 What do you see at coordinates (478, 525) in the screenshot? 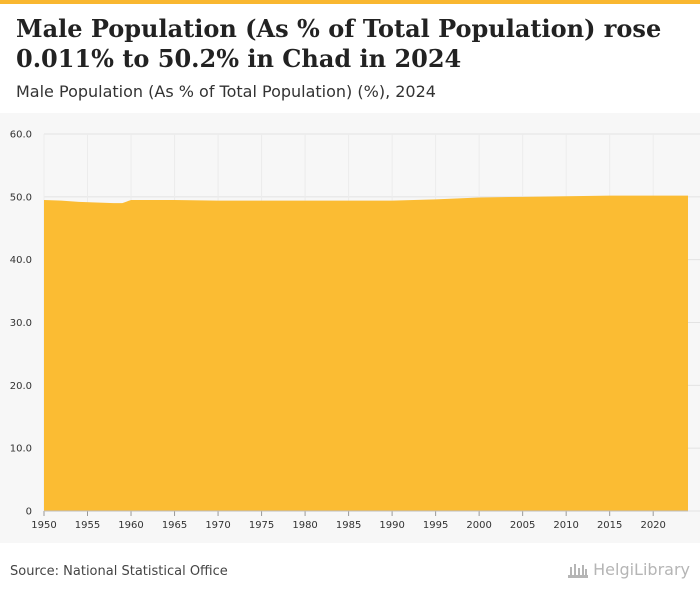
I see `x-tick-label: 2000` at bounding box center [478, 525].